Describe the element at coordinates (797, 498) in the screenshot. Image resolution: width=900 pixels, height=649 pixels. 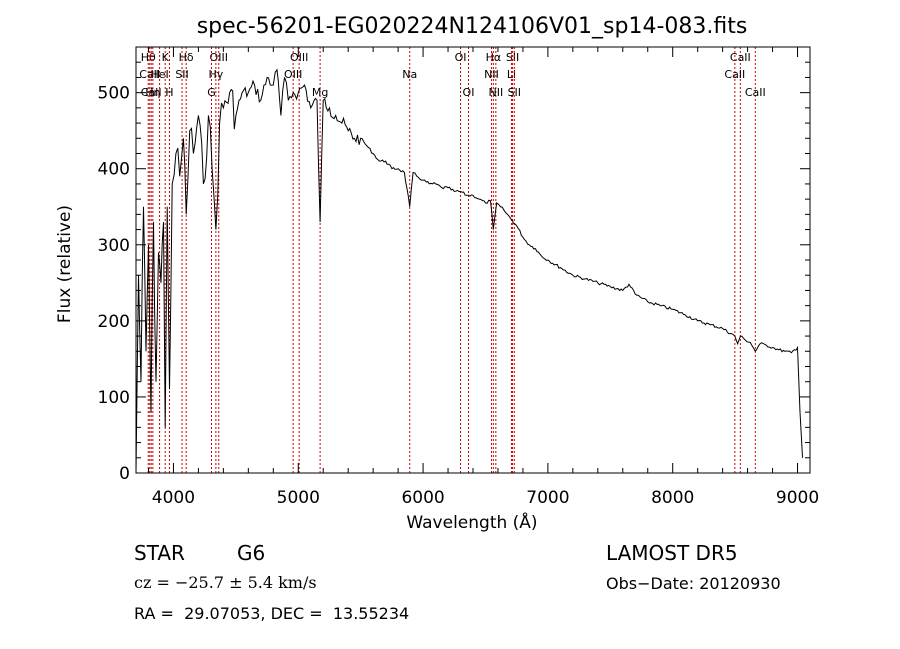
I see `x-tick-label-5: 9000` at that location.